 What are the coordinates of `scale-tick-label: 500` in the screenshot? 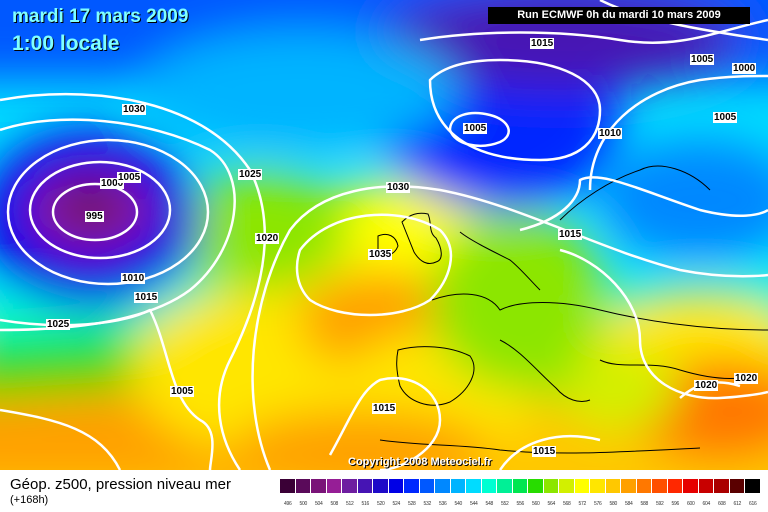 It's located at (303, 504).